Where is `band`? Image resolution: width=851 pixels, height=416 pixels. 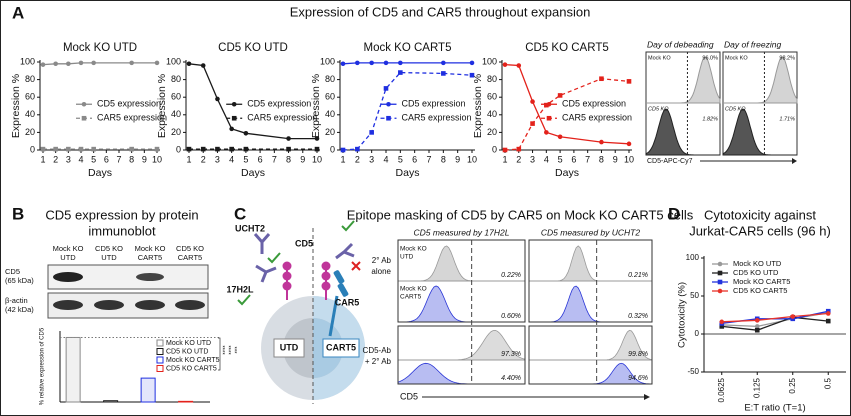 band is located at coordinates (190, 305).